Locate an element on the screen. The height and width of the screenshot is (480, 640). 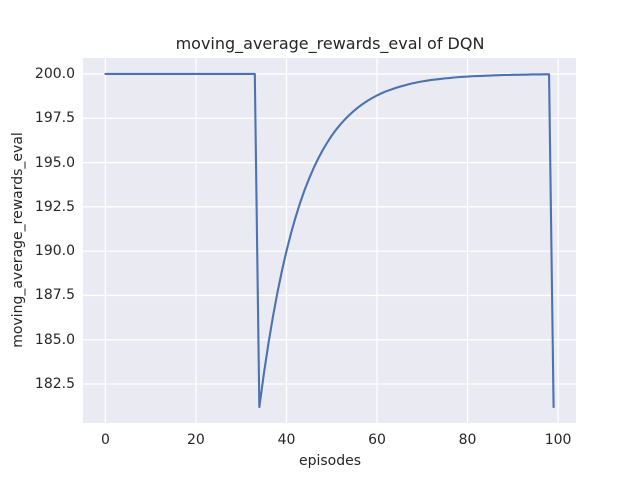
x-tick-label: 80 is located at coordinates (467, 440).